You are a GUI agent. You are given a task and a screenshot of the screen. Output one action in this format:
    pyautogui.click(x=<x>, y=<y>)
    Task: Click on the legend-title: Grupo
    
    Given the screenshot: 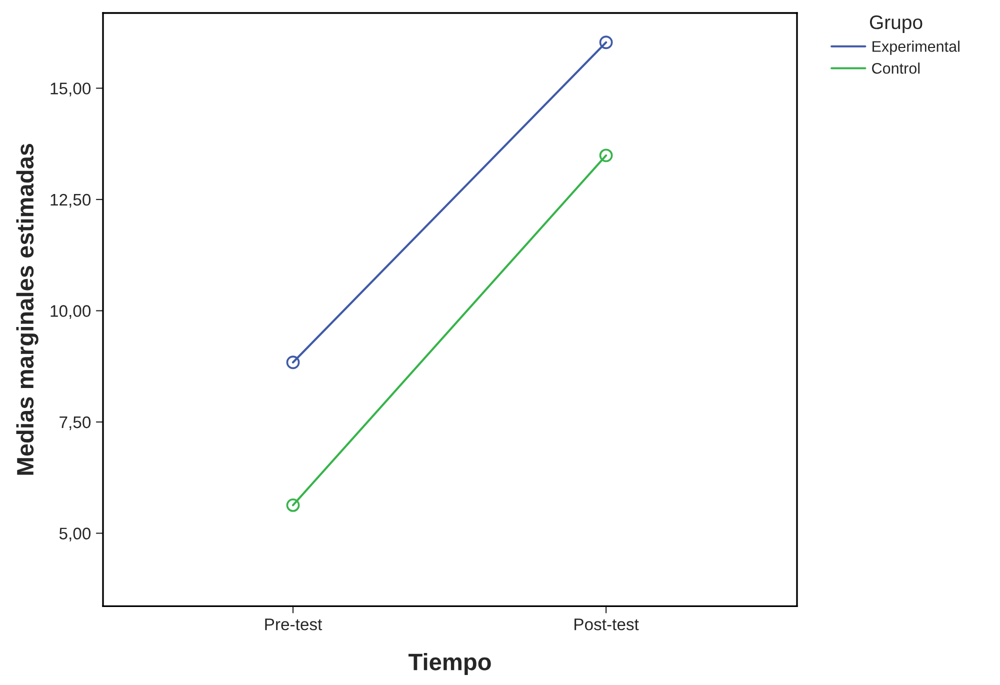 What is the action you would take?
    pyautogui.click(x=896, y=24)
    